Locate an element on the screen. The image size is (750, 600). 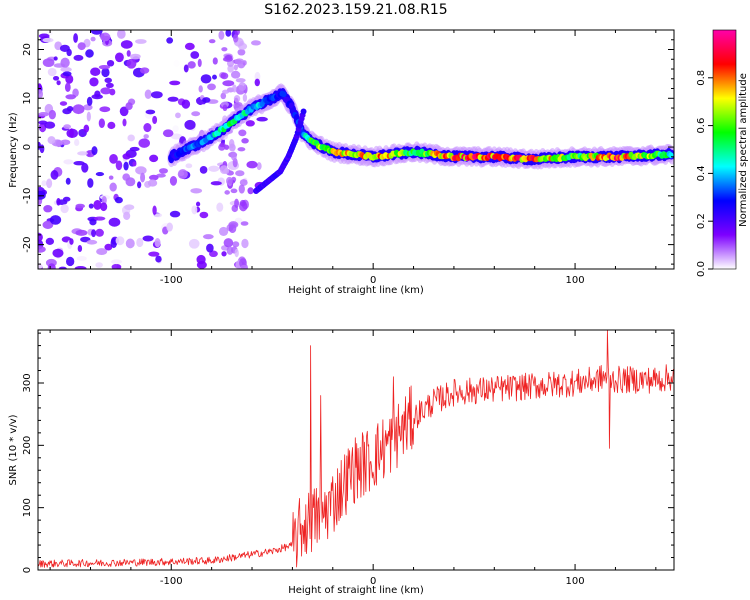
y-tick-label: 300 is located at coordinates (27, 382).